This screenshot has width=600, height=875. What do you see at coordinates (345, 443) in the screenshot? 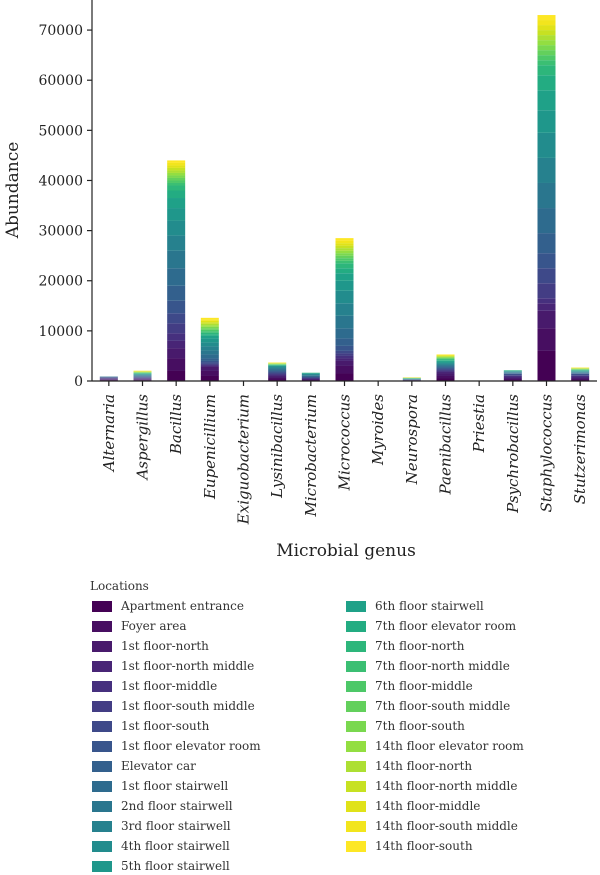
I see `x-tick-label: Micrococcus` at bounding box center [345, 443].